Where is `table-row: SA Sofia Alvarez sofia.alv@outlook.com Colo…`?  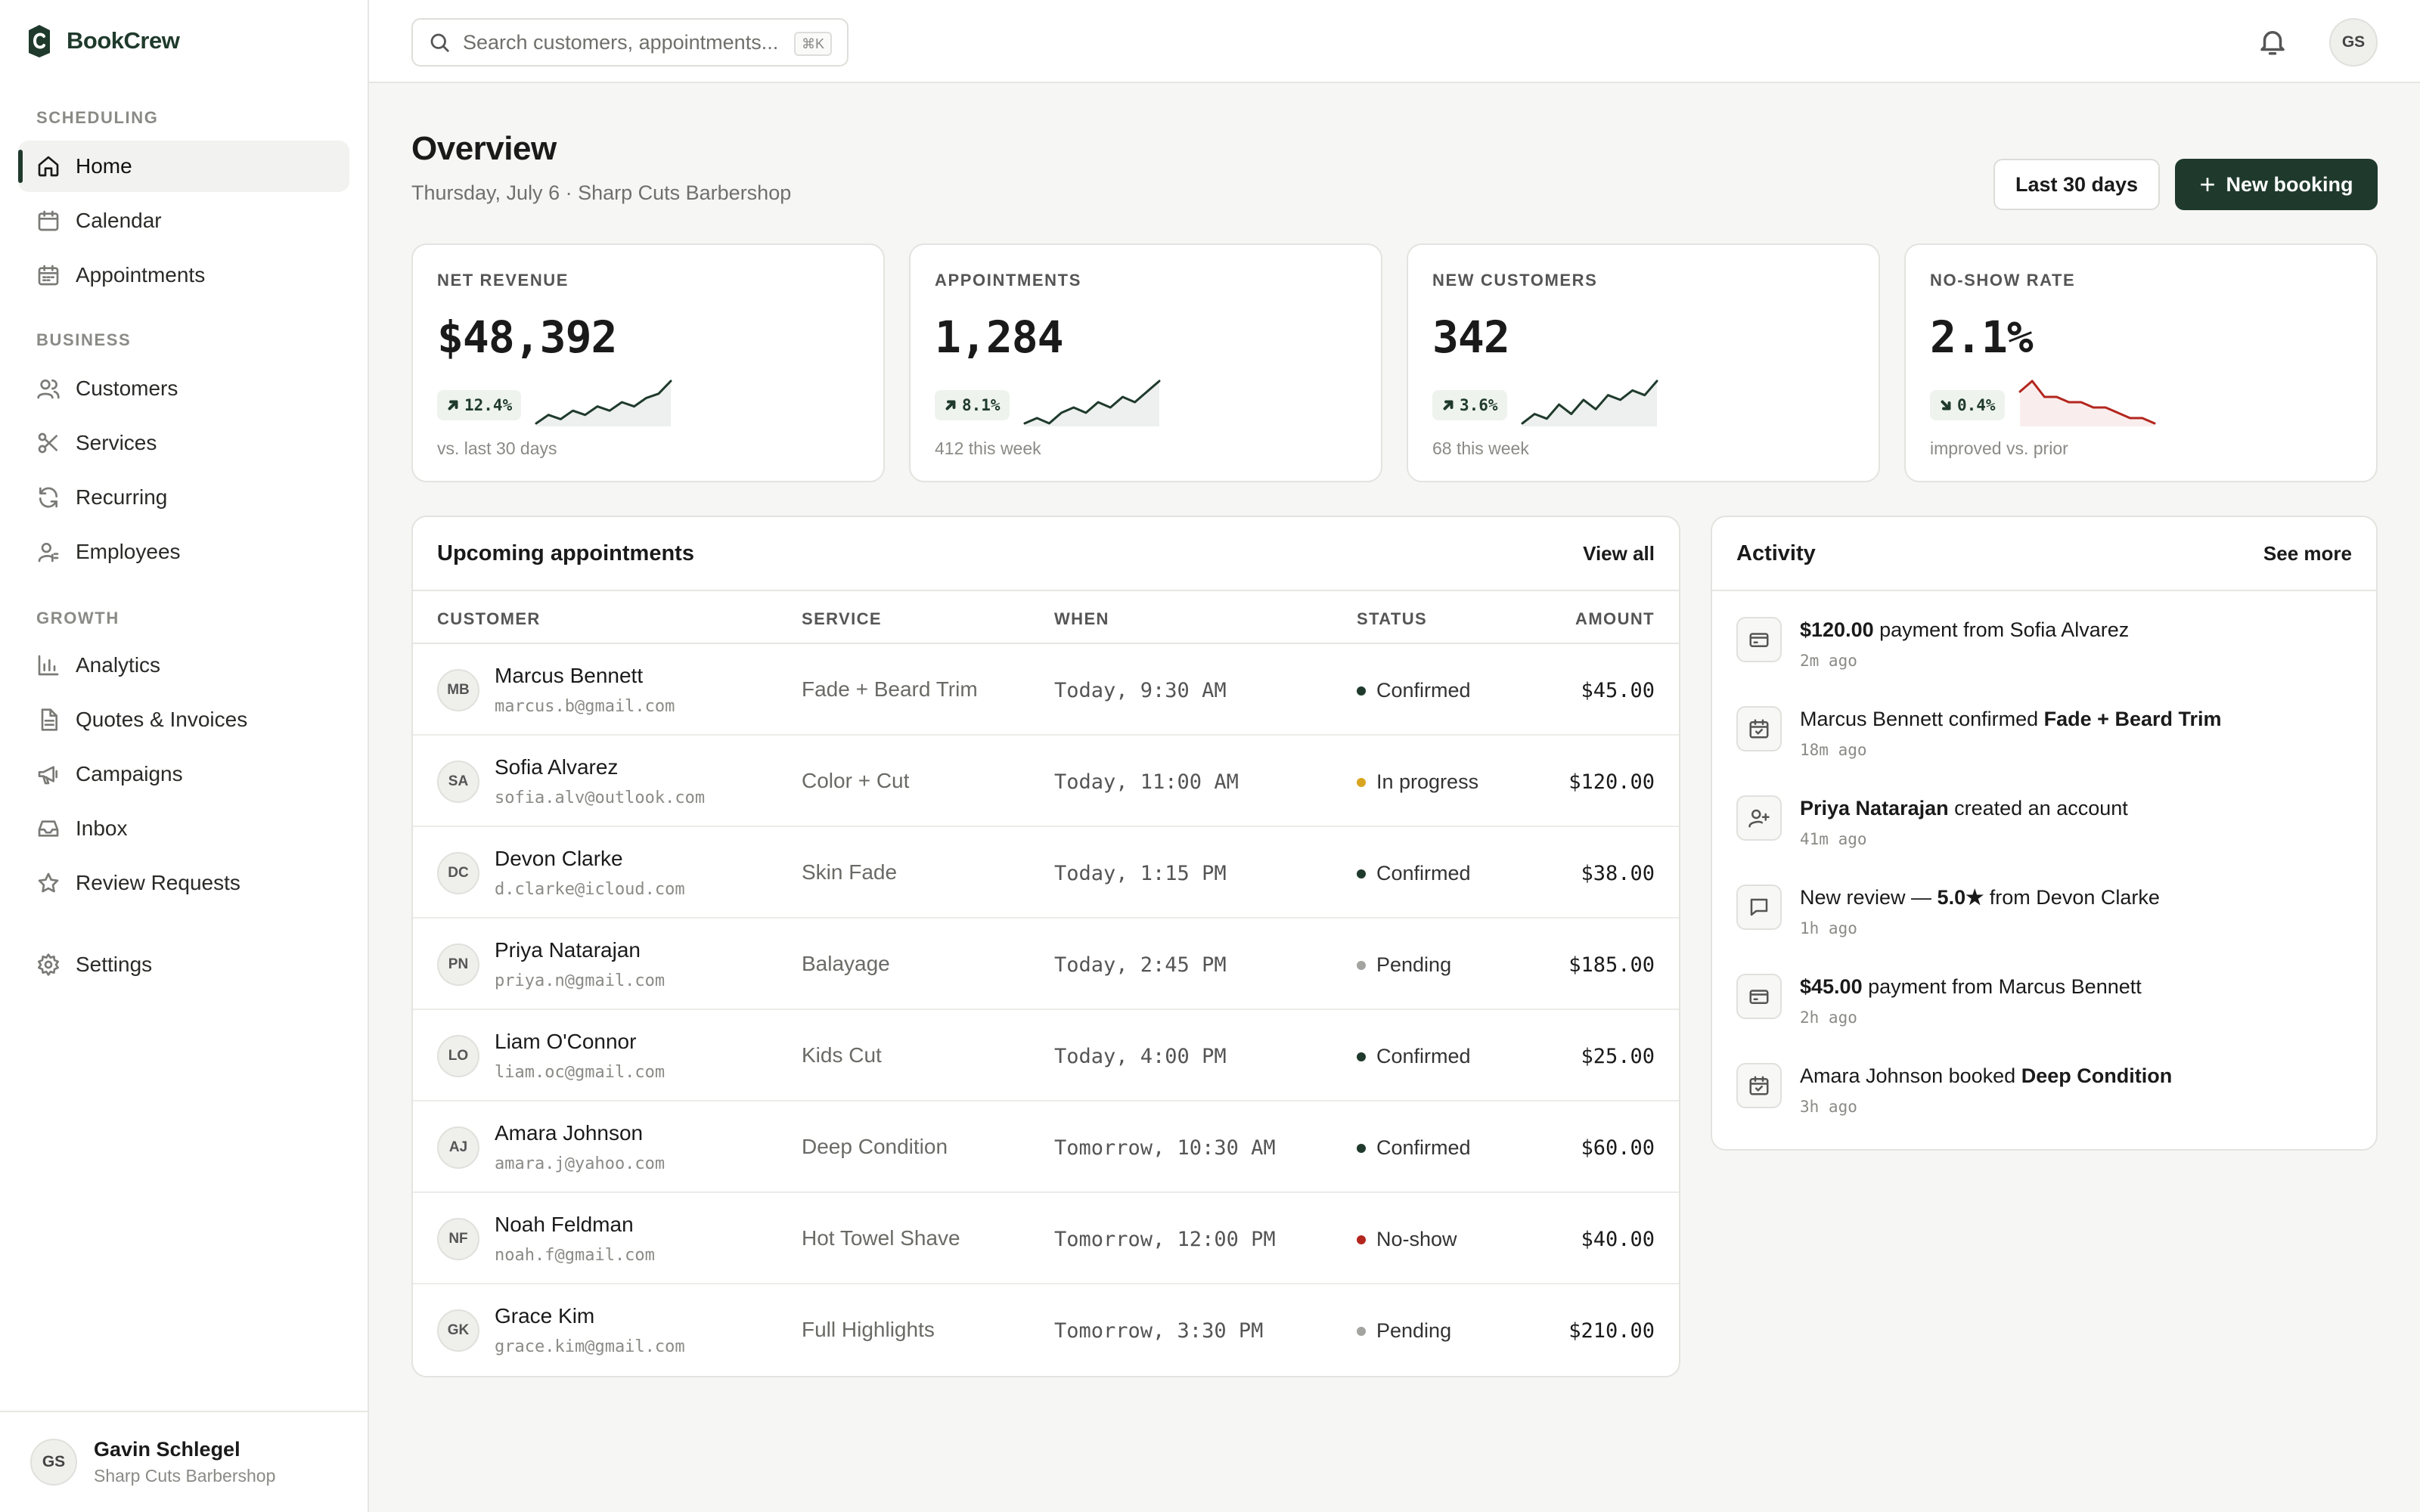 table-row: SA Sofia Alvarez sofia.alv@outlook.com Colo… is located at coordinates (1046, 781).